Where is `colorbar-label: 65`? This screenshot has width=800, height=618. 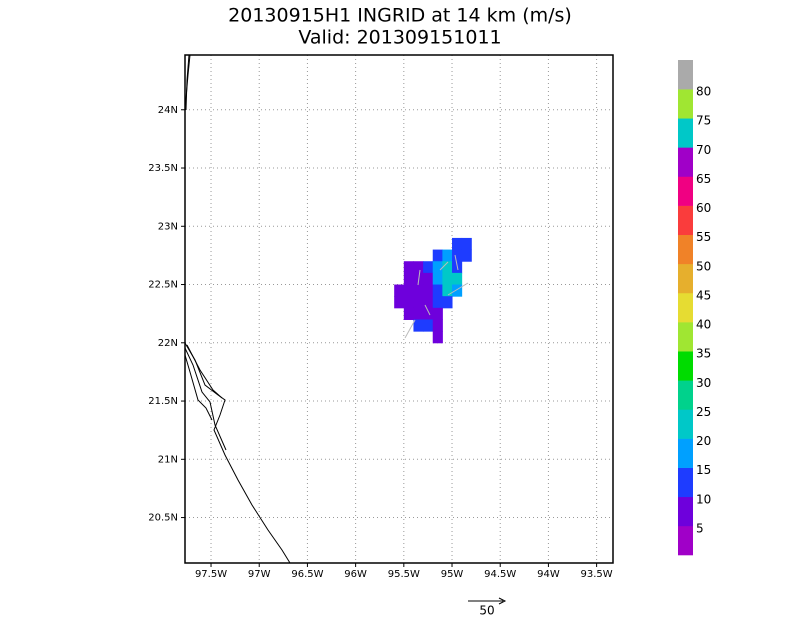
colorbar-label: 65 is located at coordinates (703, 179).